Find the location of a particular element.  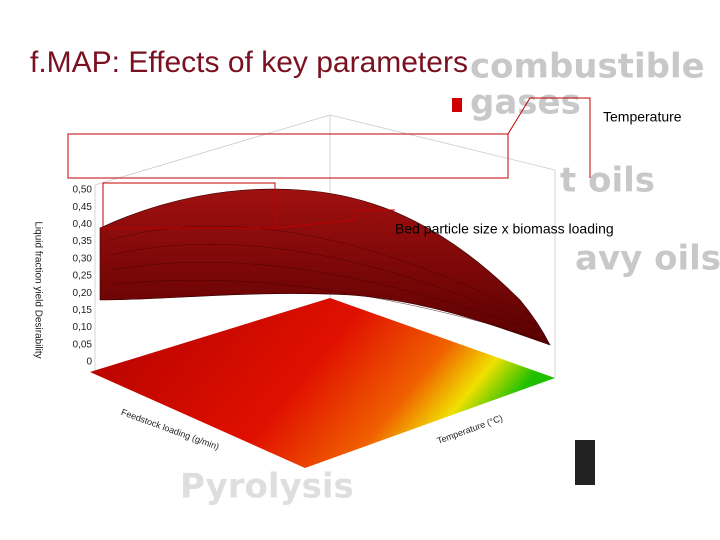

background-word: Pyrolysis is located at coordinates (267, 487).